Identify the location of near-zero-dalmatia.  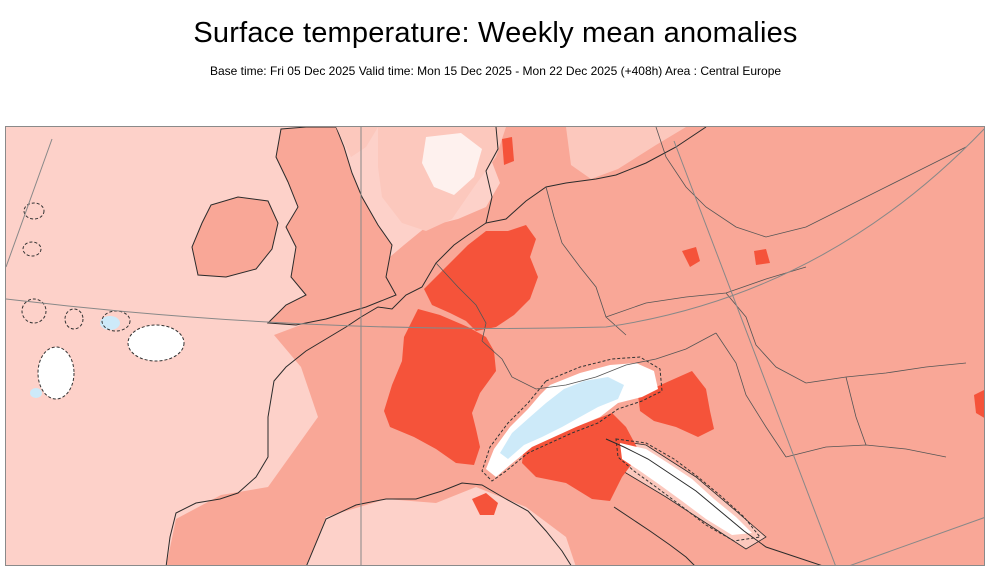
(686, 489).